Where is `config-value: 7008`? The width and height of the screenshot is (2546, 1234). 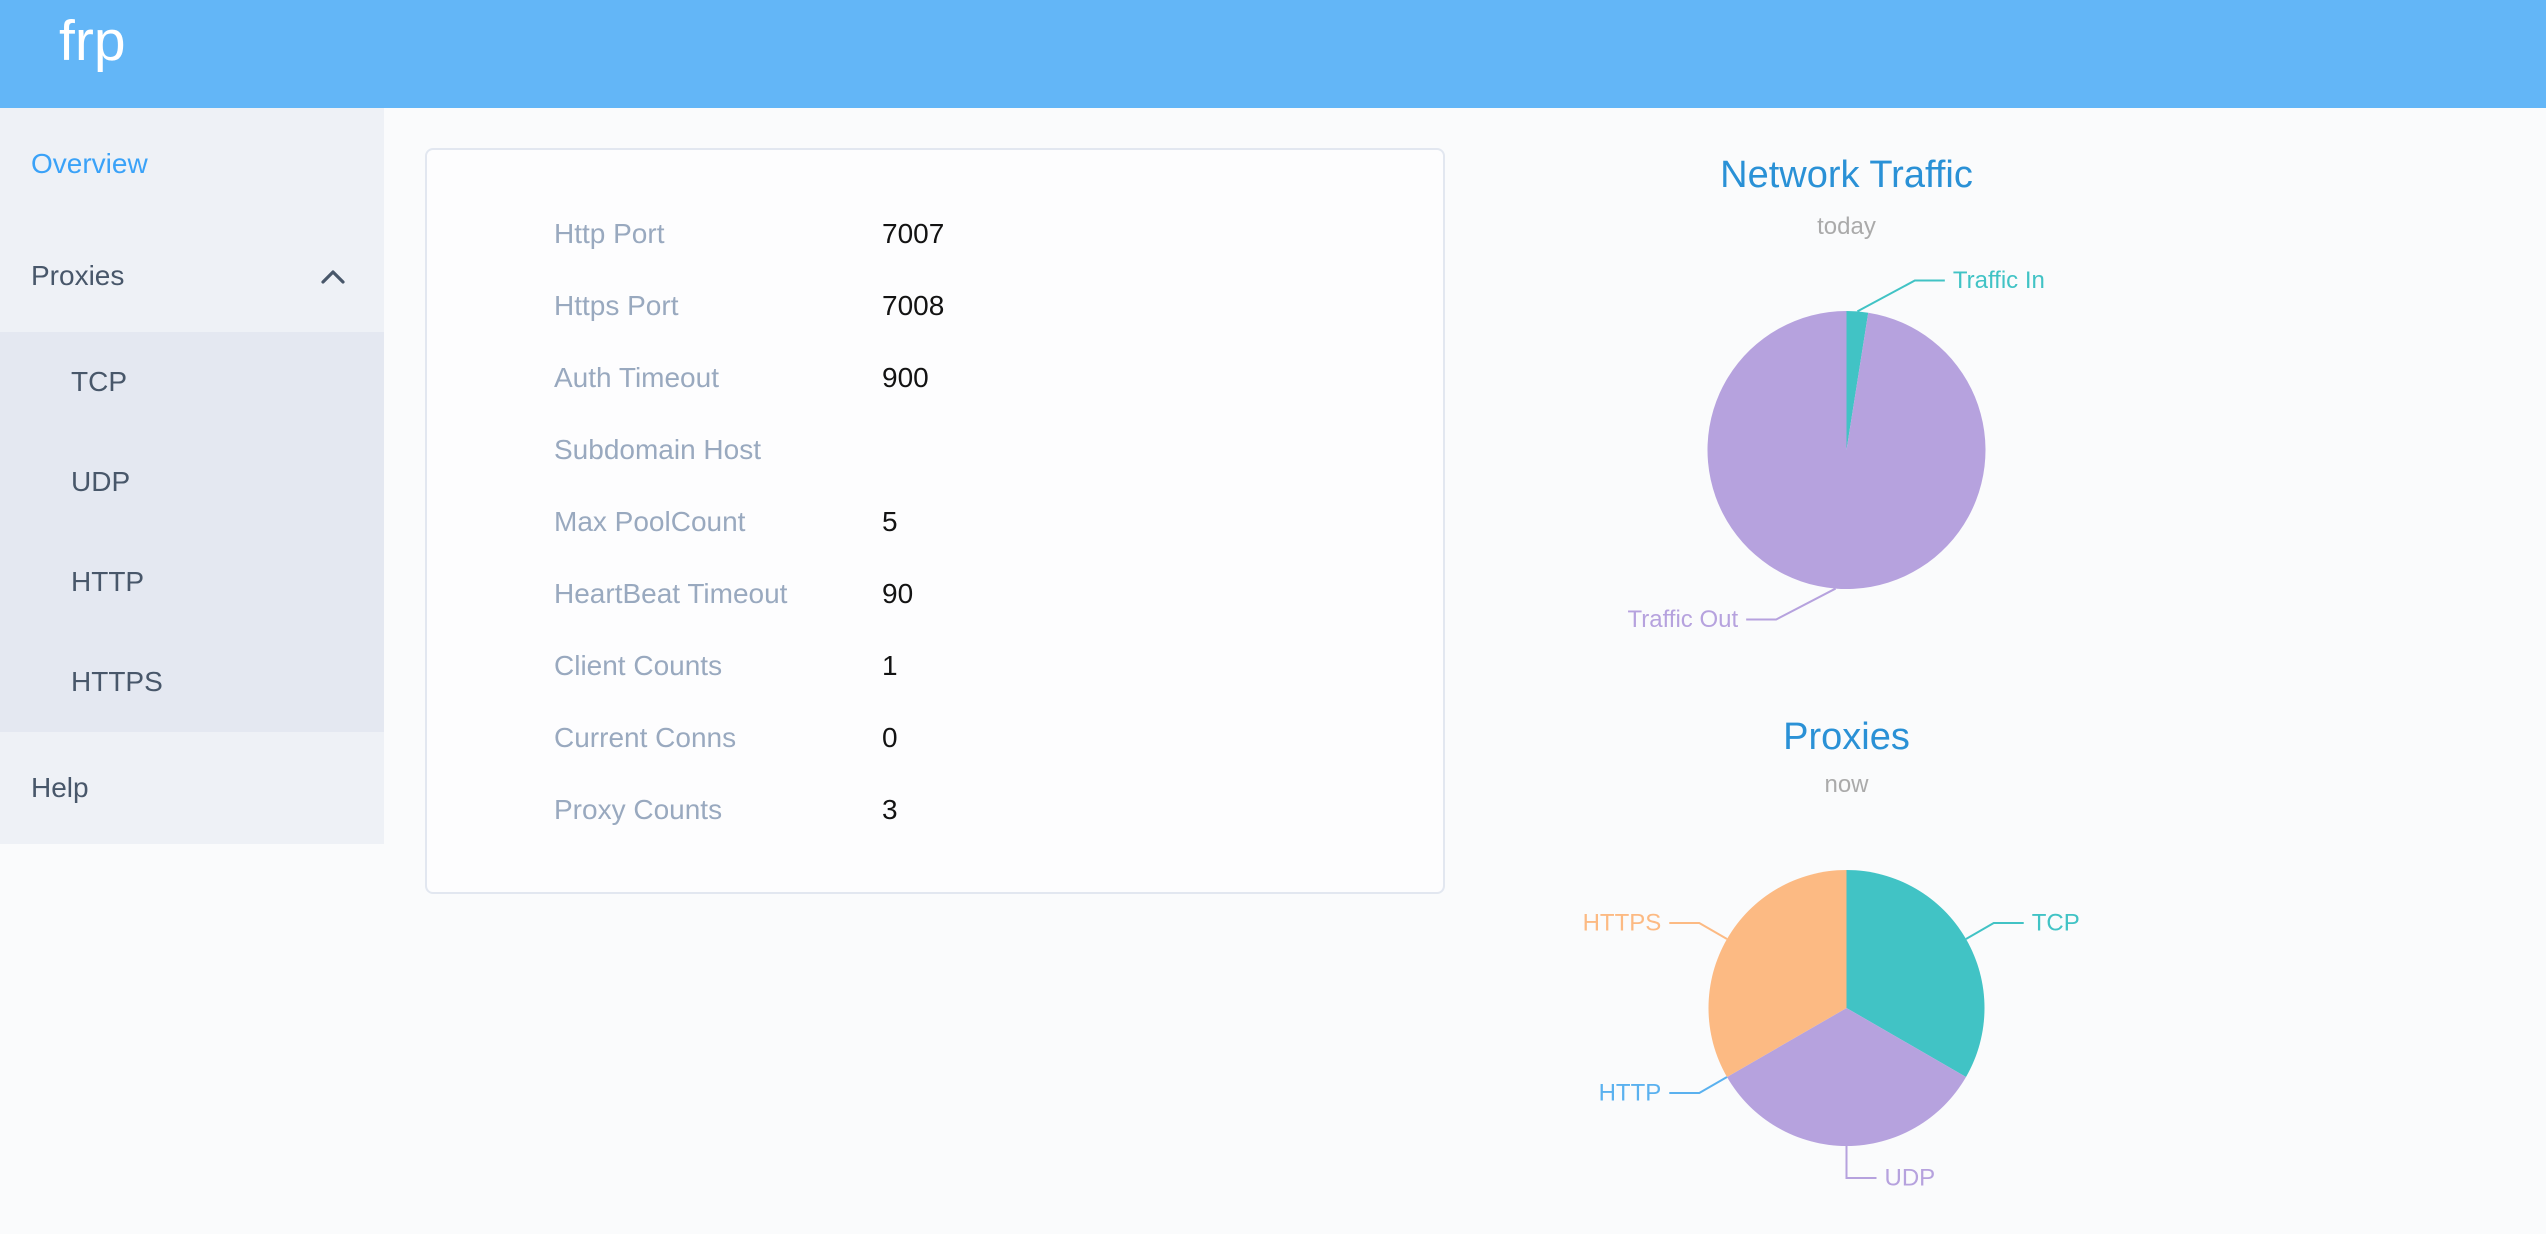
config-value: 7008 is located at coordinates (913, 305).